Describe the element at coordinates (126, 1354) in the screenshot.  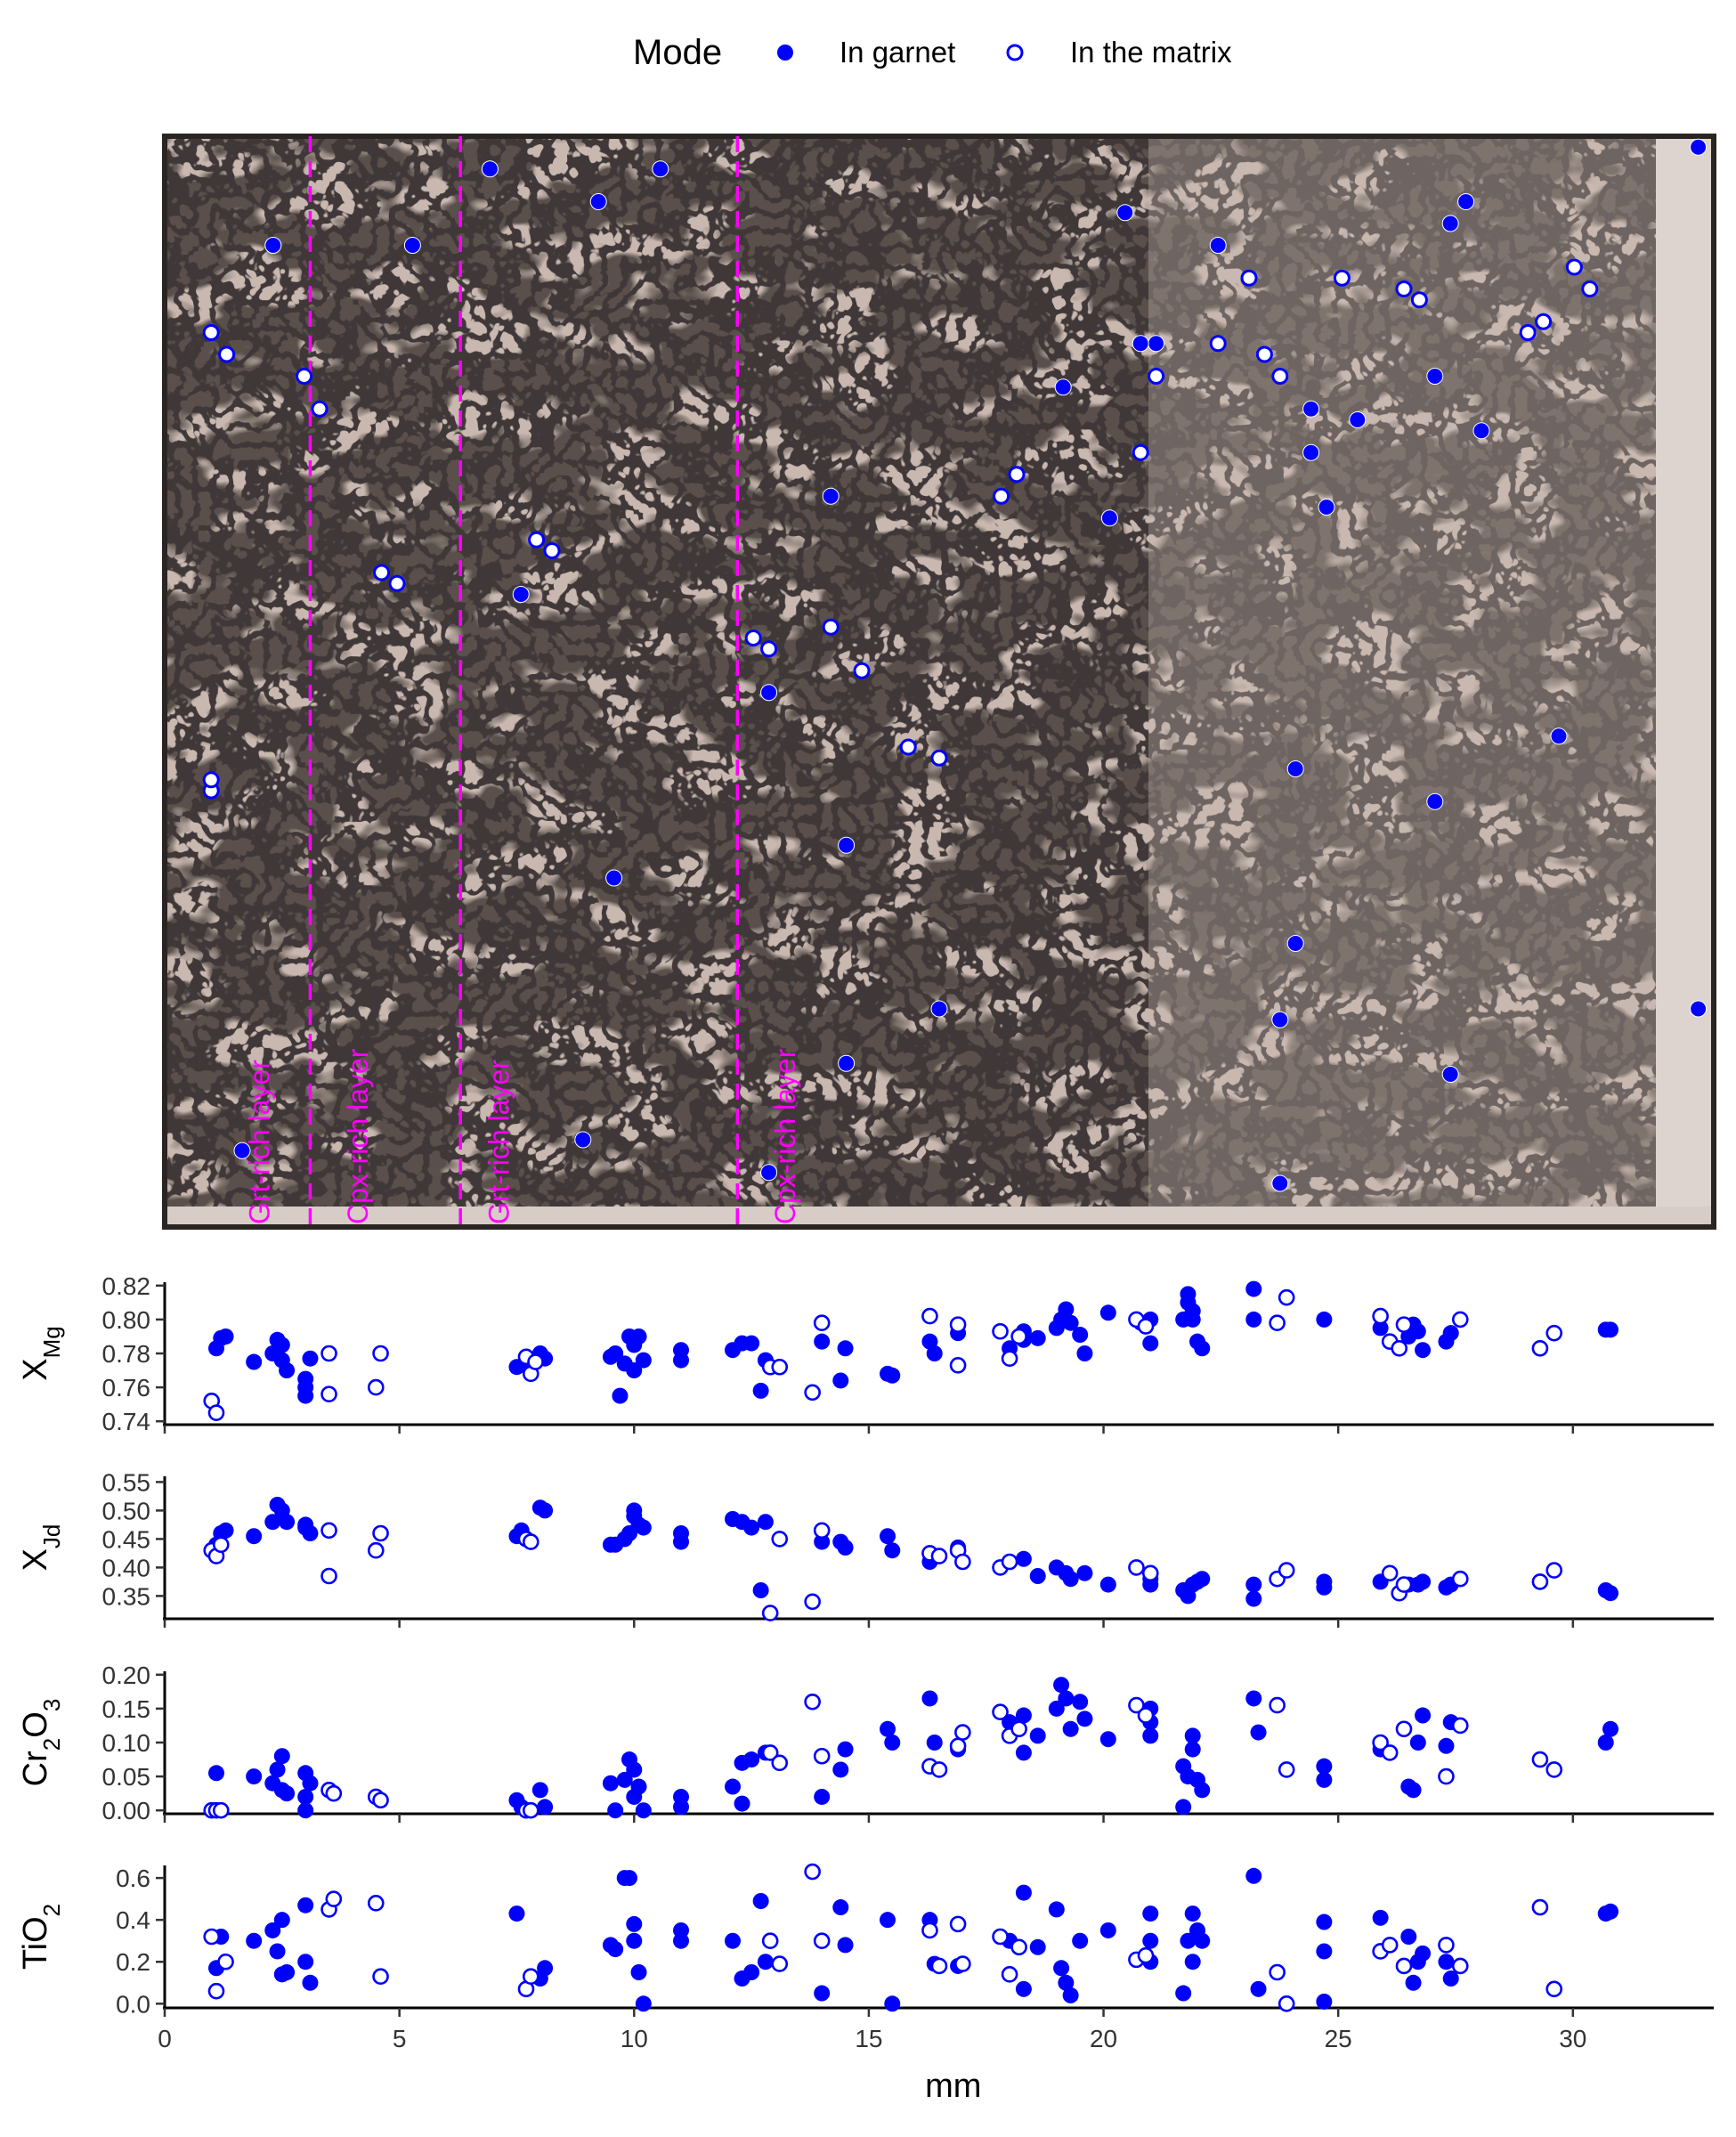
I see `y-tick-label: 0.78` at that location.